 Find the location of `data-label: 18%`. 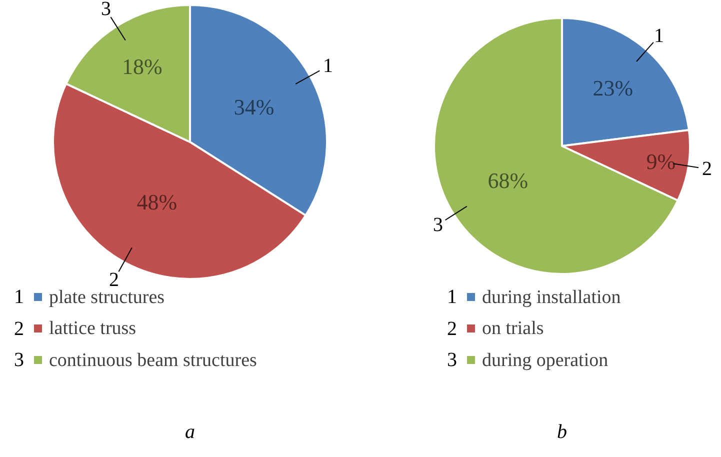

data-label: 18% is located at coordinates (142, 67).